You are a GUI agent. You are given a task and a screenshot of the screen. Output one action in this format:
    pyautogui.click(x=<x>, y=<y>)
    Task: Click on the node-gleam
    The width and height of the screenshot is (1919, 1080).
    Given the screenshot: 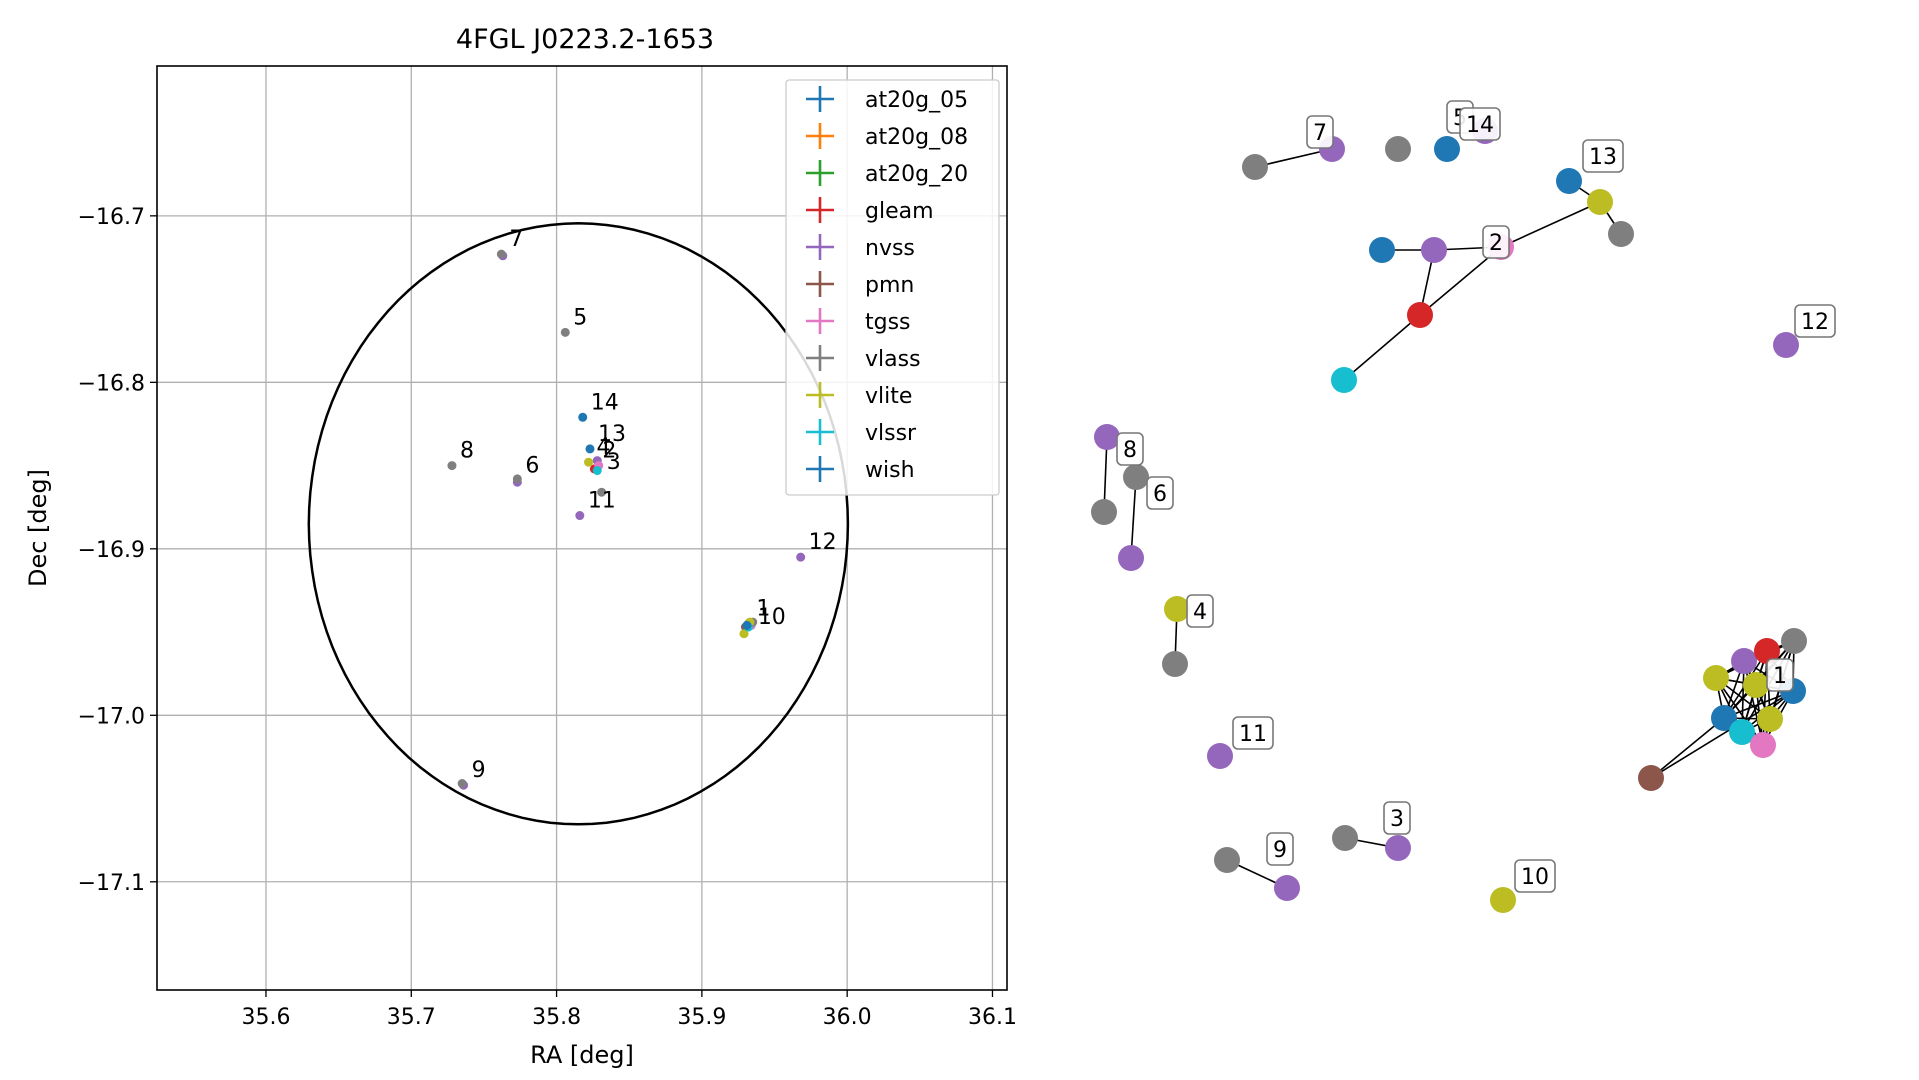 What is the action you would take?
    pyautogui.click(x=1767, y=651)
    